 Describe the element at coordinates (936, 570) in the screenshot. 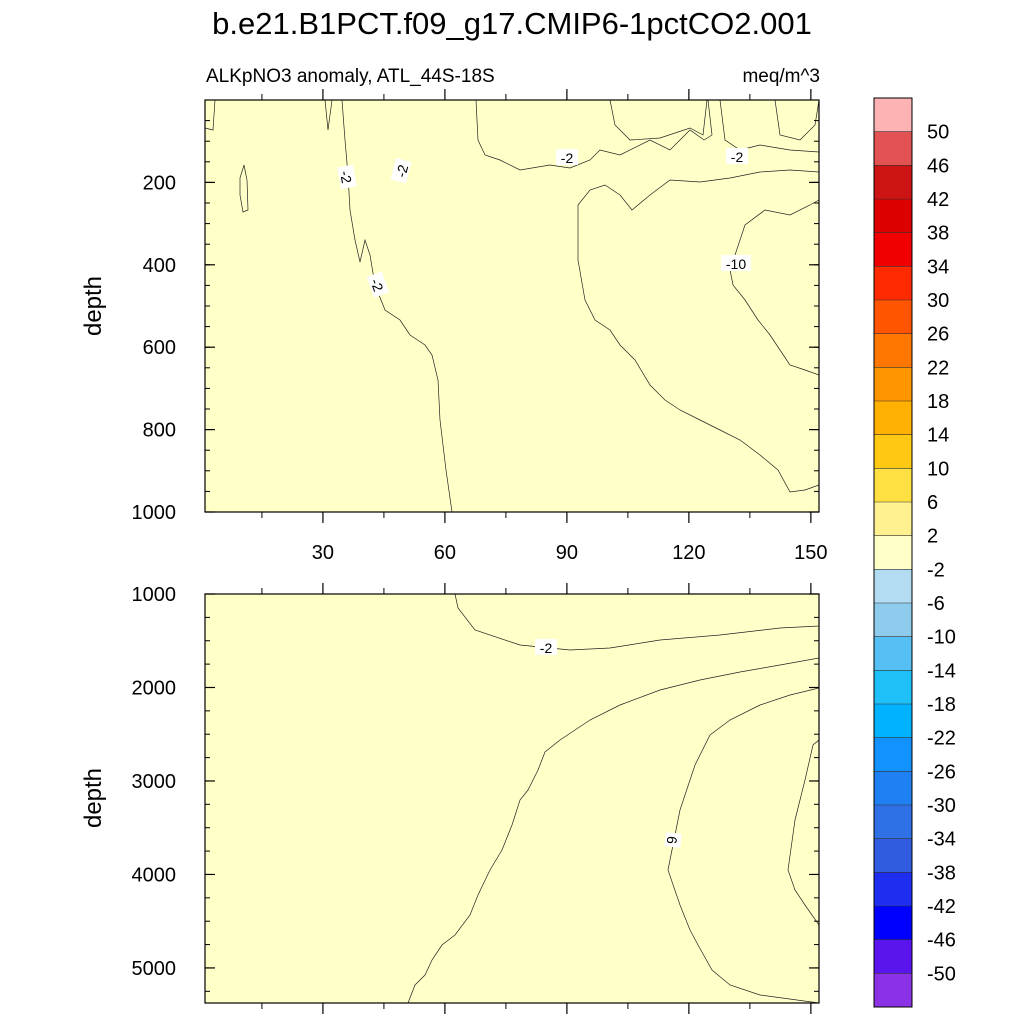

I see `colorbar-label: -2` at that location.